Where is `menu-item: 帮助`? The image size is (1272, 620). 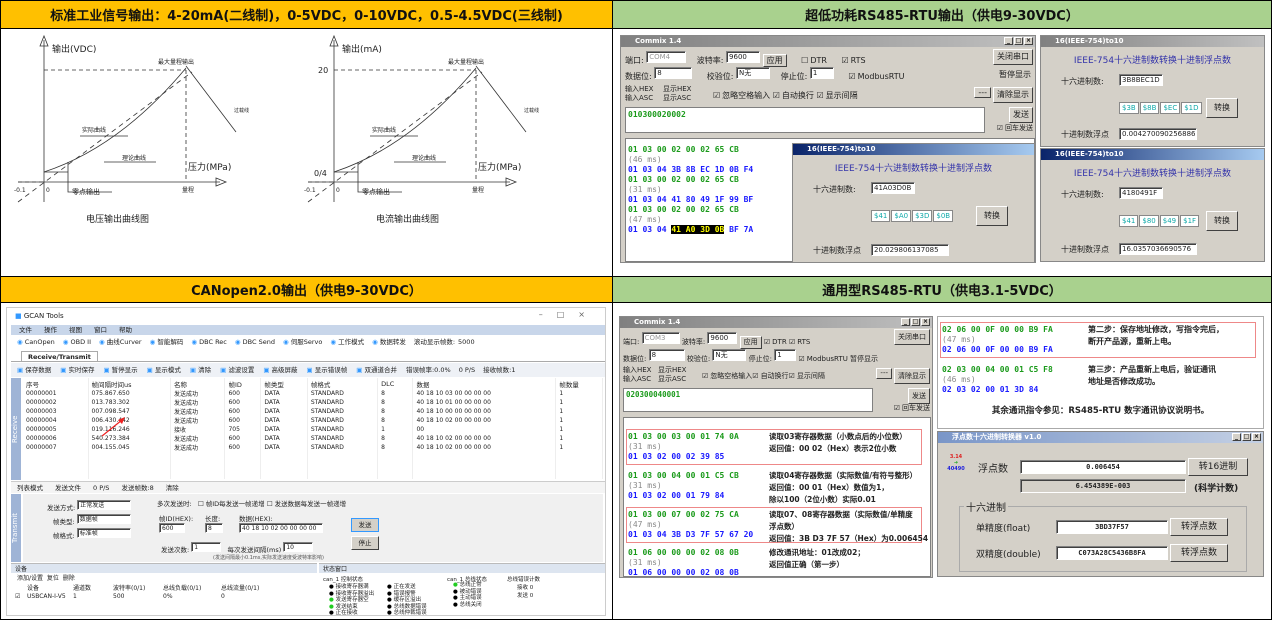
menu-item: 帮助 is located at coordinates (125, 330).